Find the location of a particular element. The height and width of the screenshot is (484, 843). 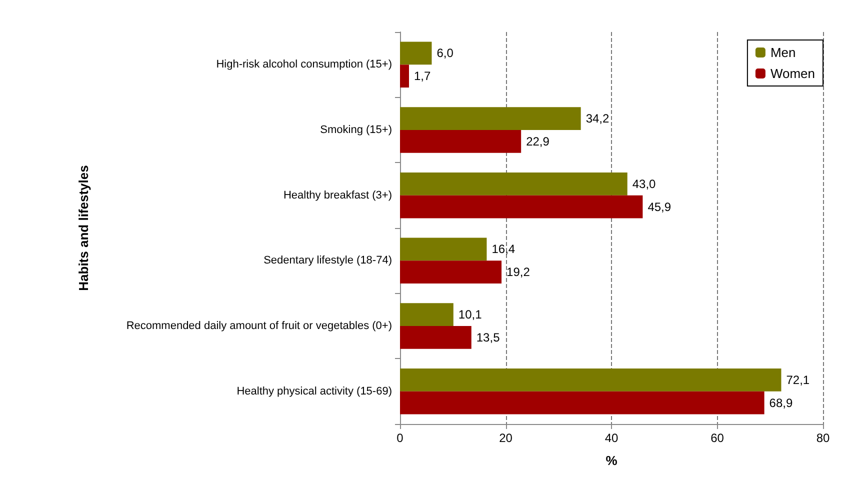

data-label: 72,1 is located at coordinates (798, 379).